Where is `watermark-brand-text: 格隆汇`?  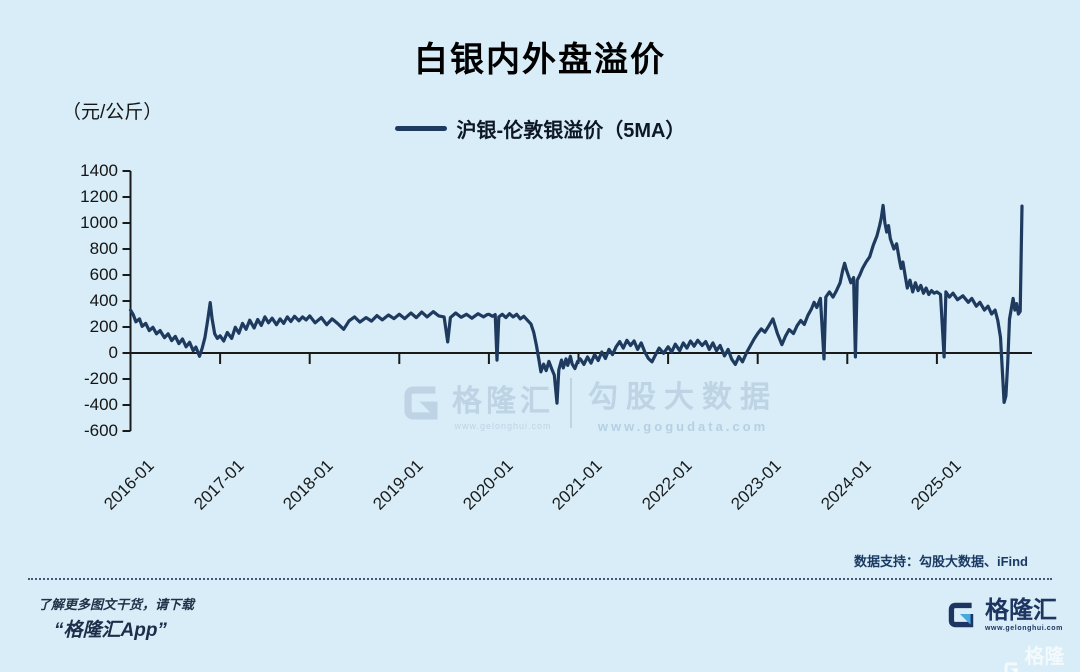 watermark-brand-text: 格隆汇 is located at coordinates (503, 401).